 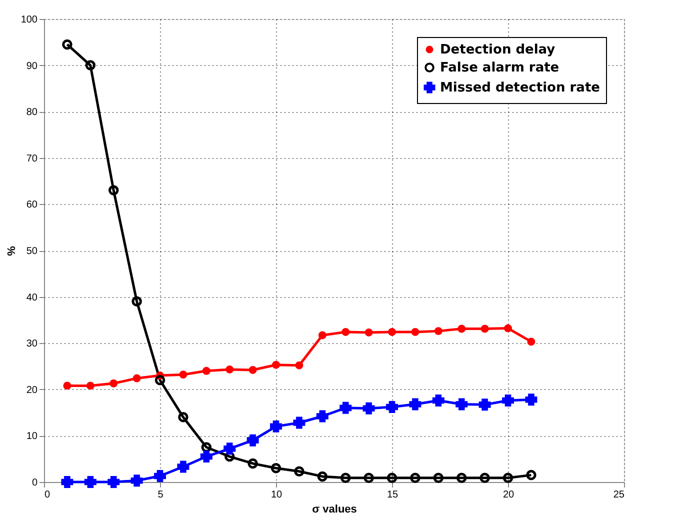 I want to click on x-axis-title: σ values, so click(x=334, y=510).